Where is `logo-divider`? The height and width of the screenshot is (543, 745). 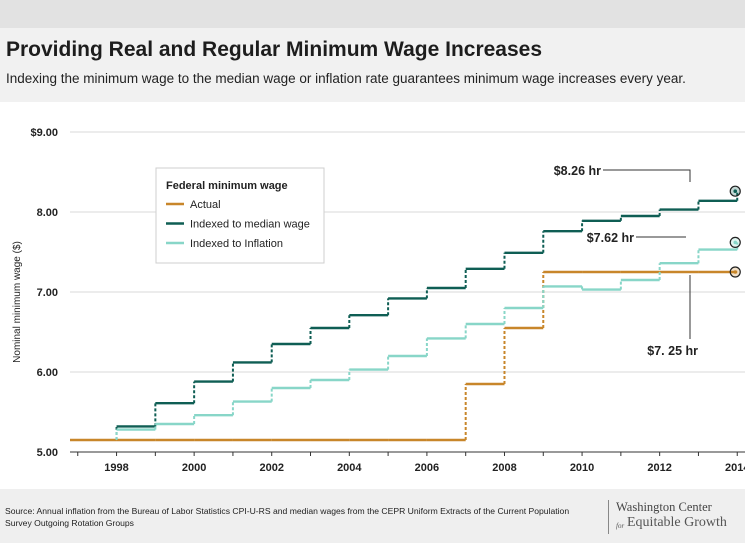
logo-divider is located at coordinates (608, 517).